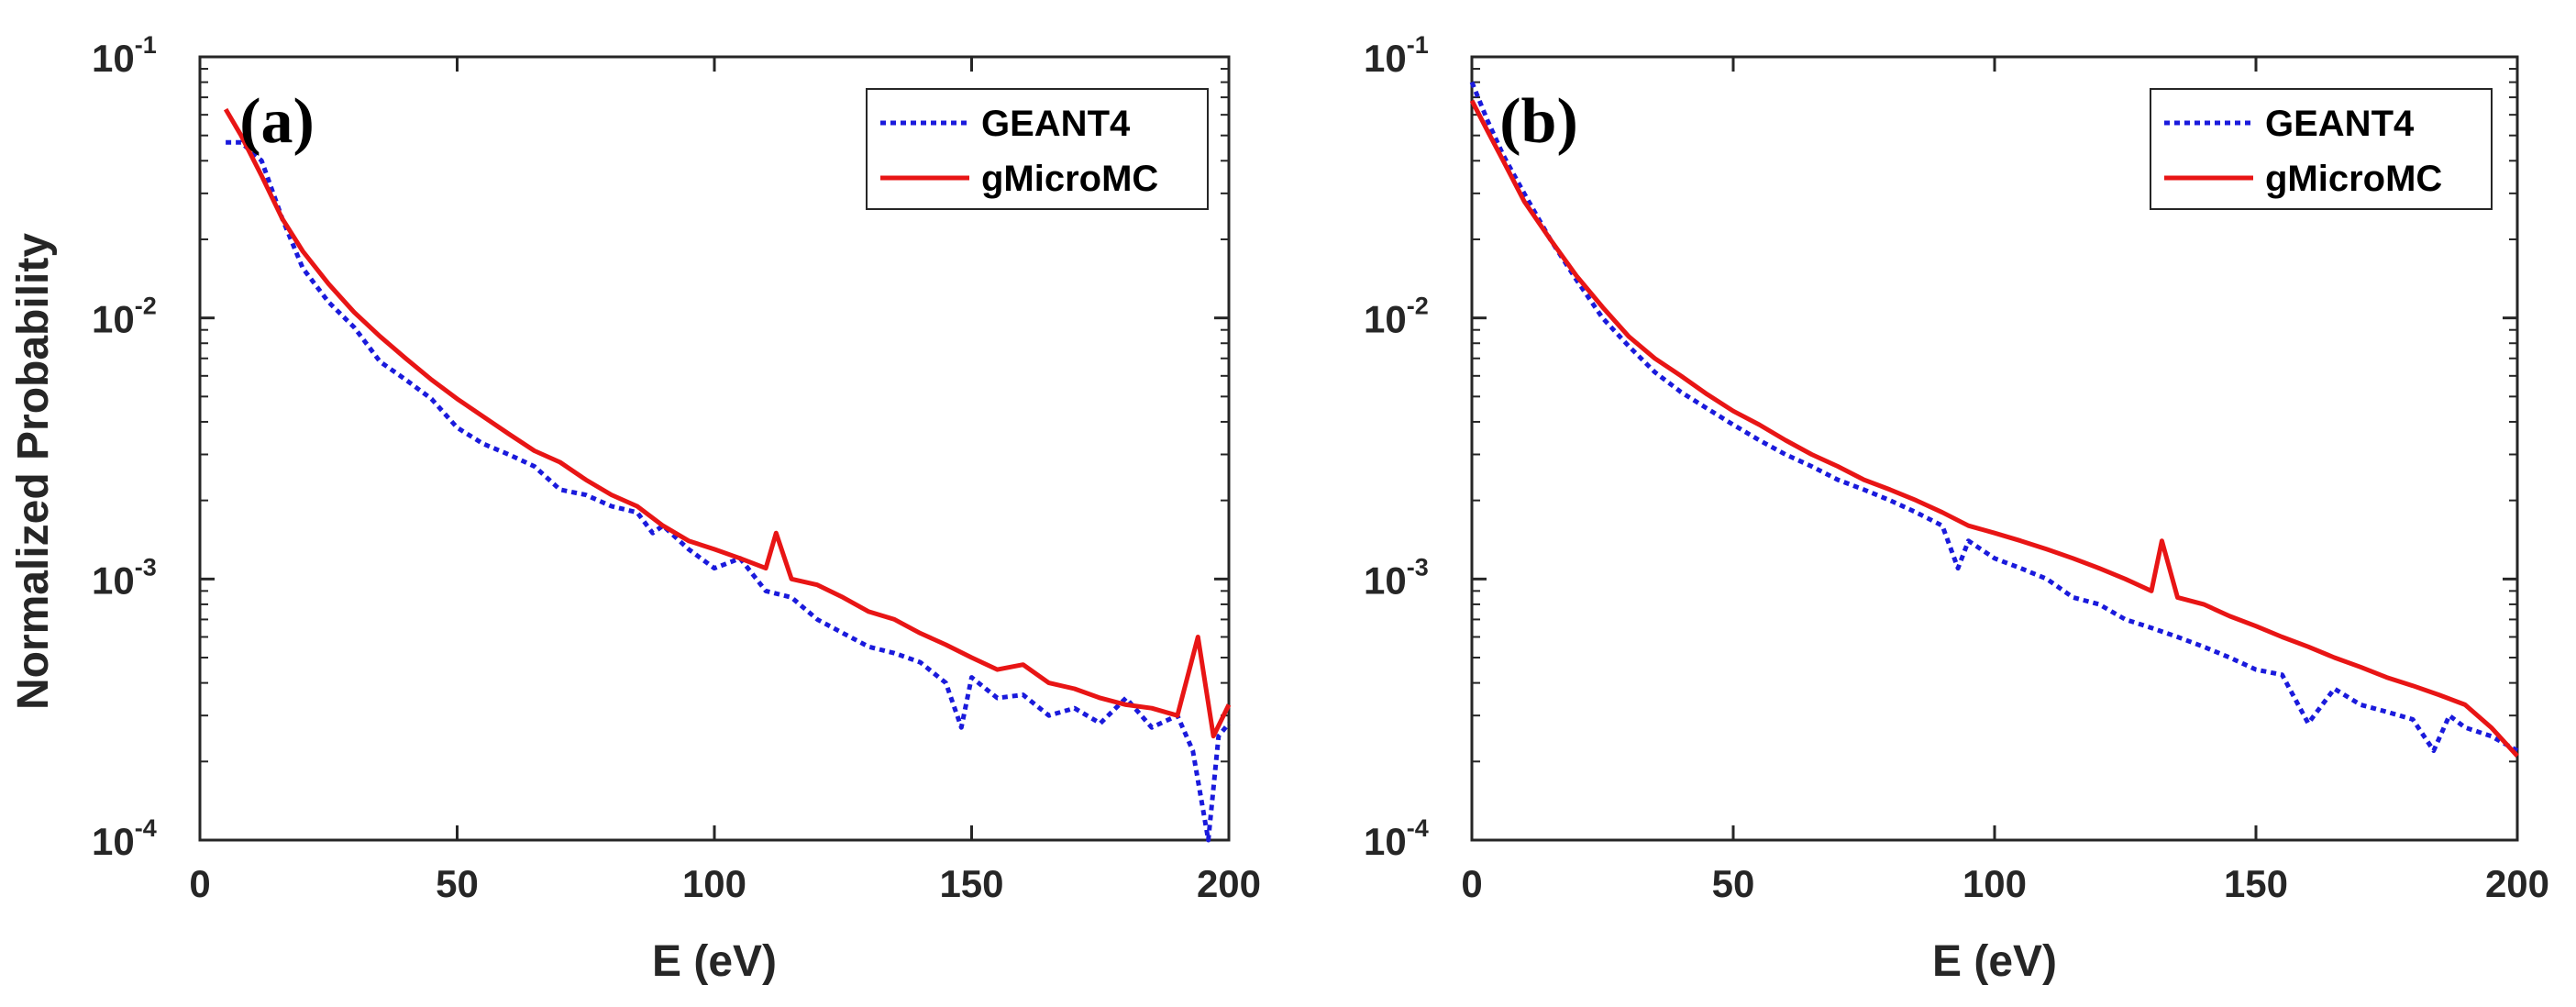  What do you see at coordinates (33, 471) in the screenshot?
I see `y-axis-label: Normalized Probability` at bounding box center [33, 471].